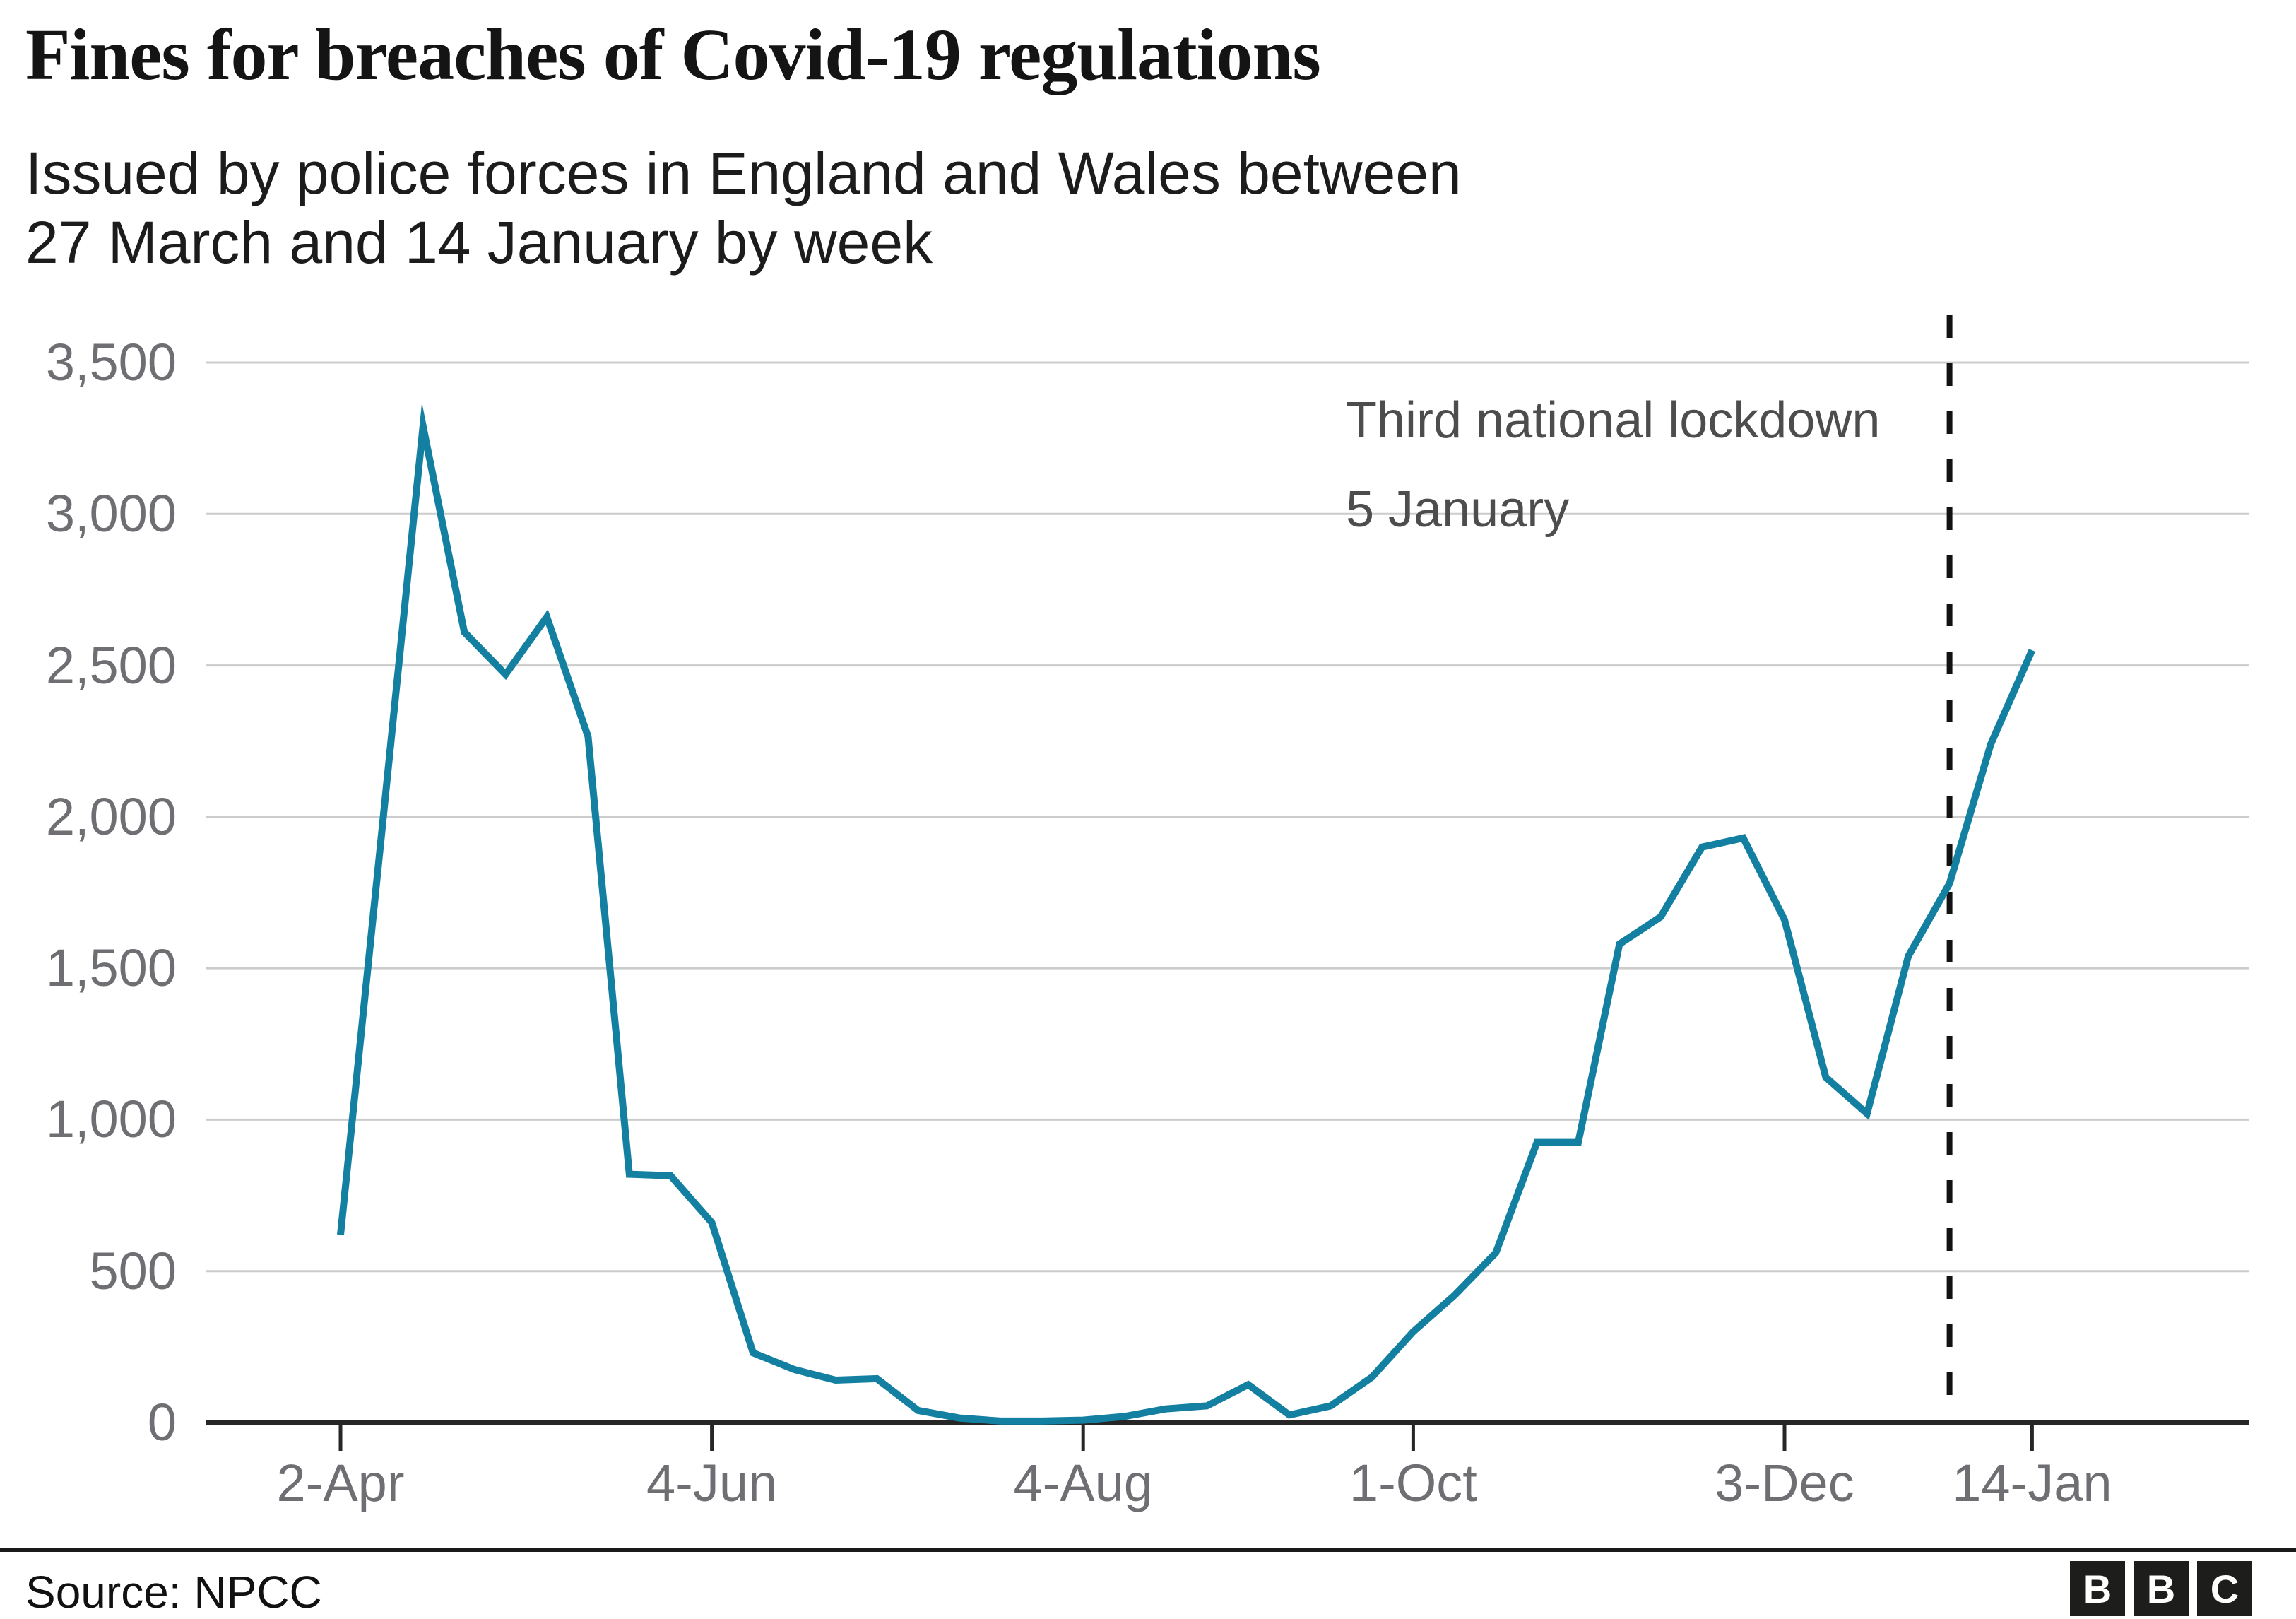  I want to click on x-axis-label: 4-Aug, so click(1083, 1483).